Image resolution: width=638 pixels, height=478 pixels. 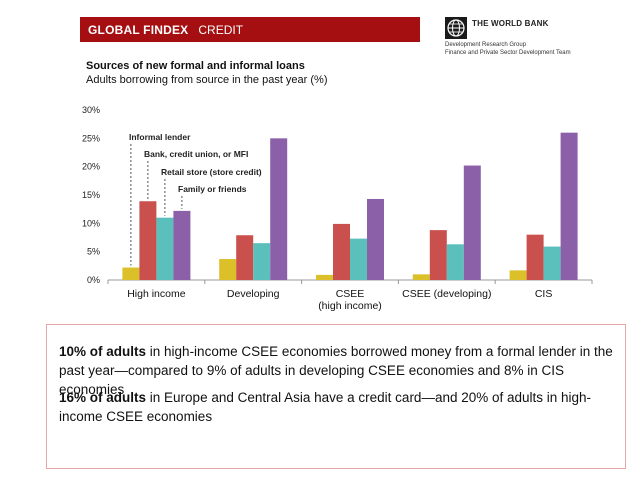 What do you see at coordinates (544, 294) in the screenshot?
I see `x-tick-label: CIS` at bounding box center [544, 294].